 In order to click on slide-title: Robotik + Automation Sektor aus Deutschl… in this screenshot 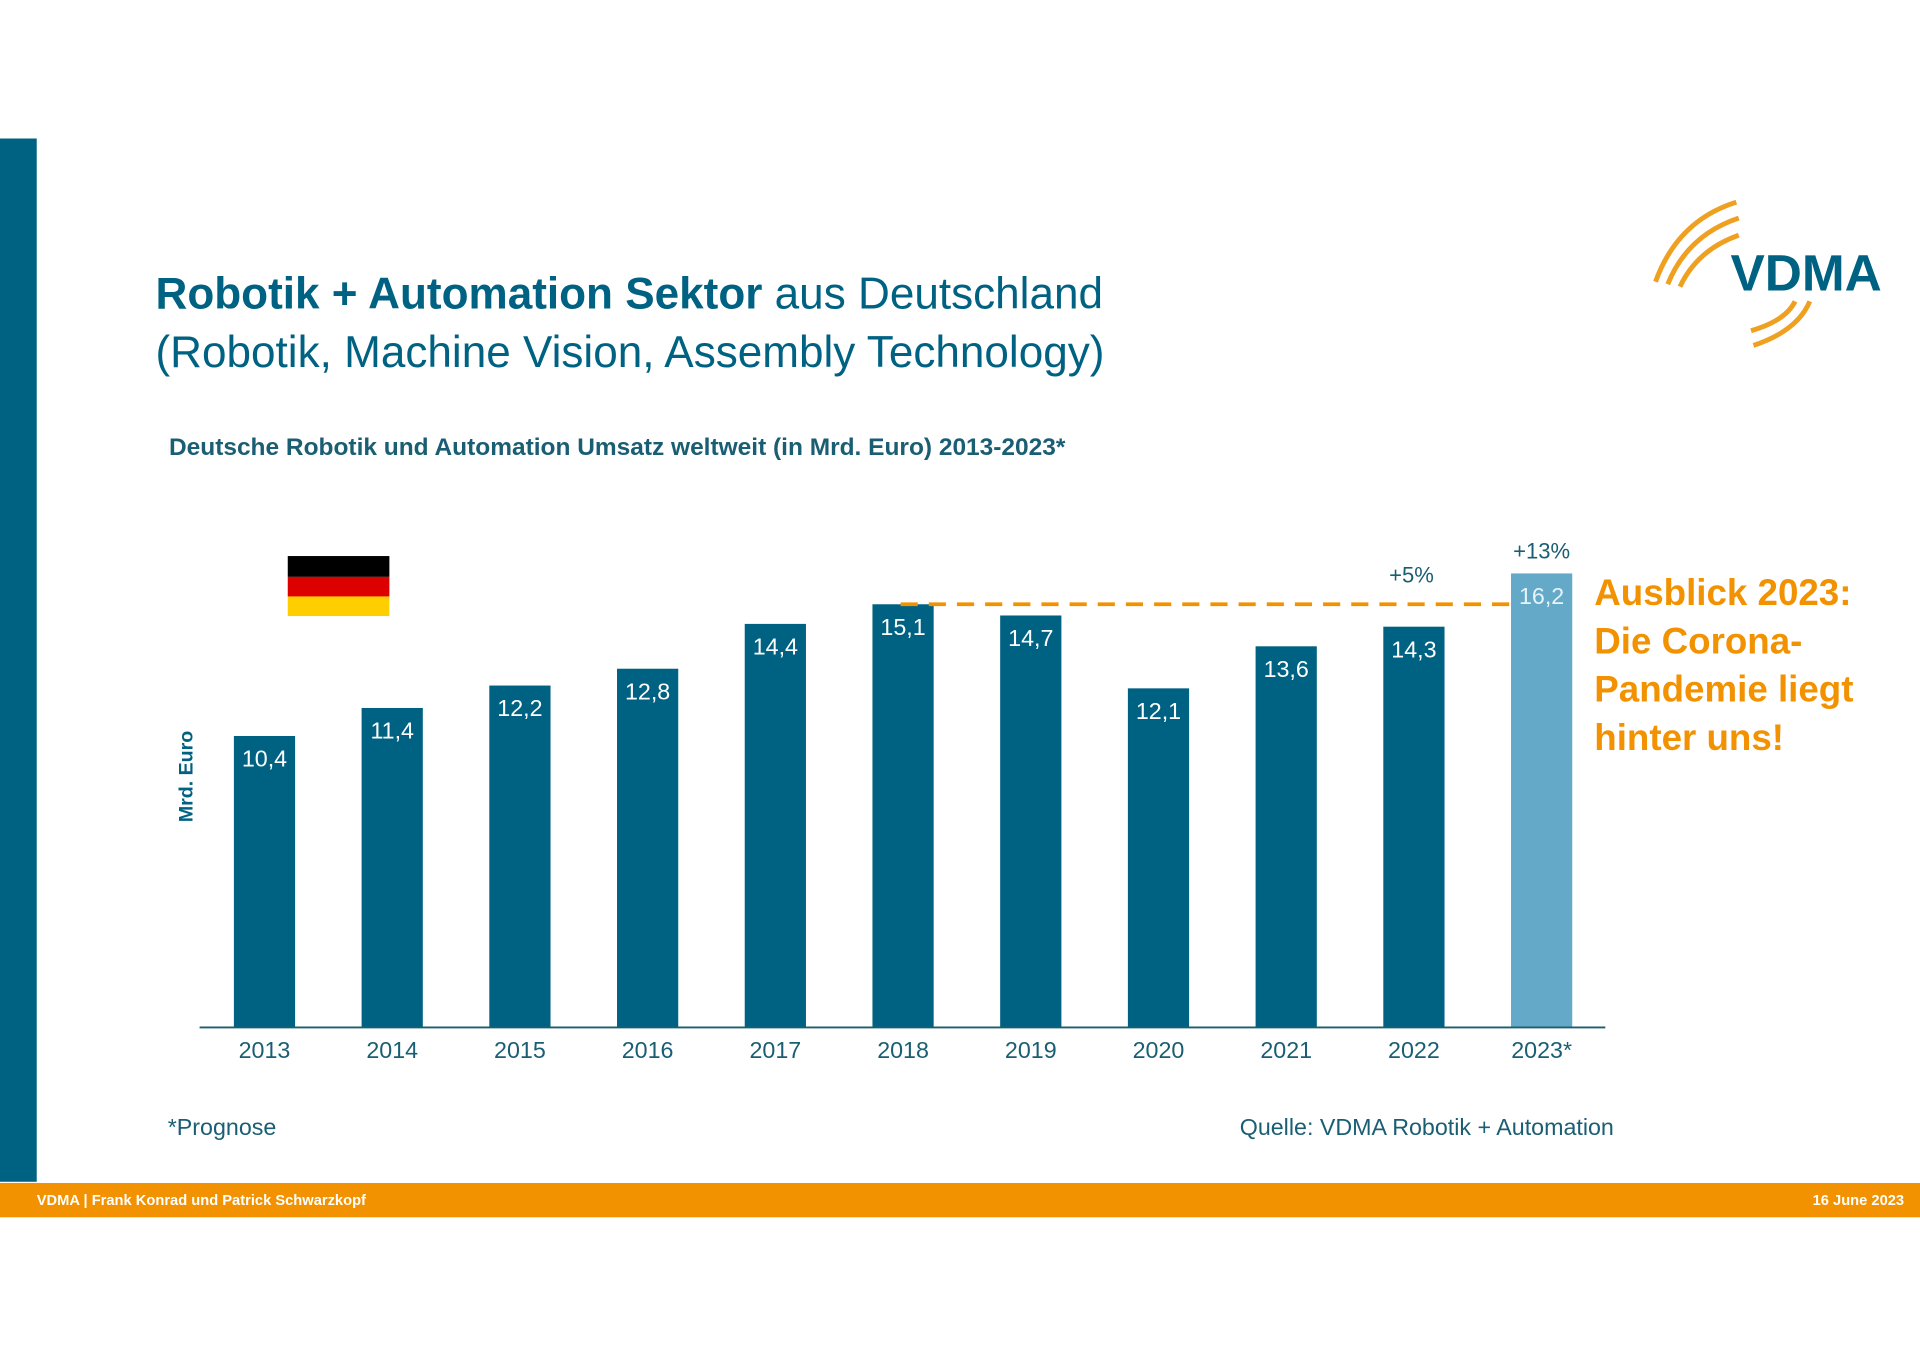, I will do `click(630, 293)`.